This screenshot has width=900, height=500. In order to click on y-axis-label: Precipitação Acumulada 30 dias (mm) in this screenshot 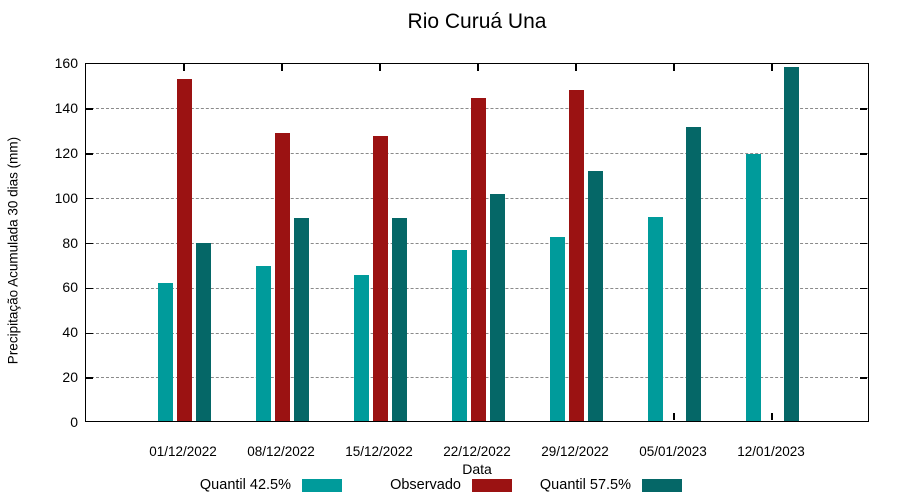, I will do `click(13, 250)`.